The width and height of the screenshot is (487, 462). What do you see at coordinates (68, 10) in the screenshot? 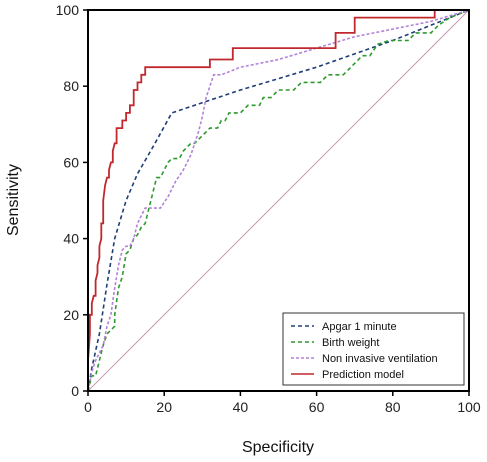
I see `y-tick-label: 100` at bounding box center [68, 10].